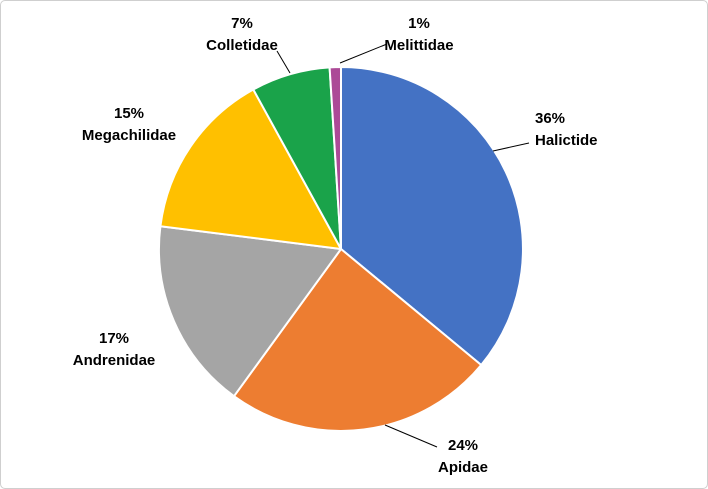  I want to click on slice-label-melittidae: 1% Melittidae, so click(418, 34).